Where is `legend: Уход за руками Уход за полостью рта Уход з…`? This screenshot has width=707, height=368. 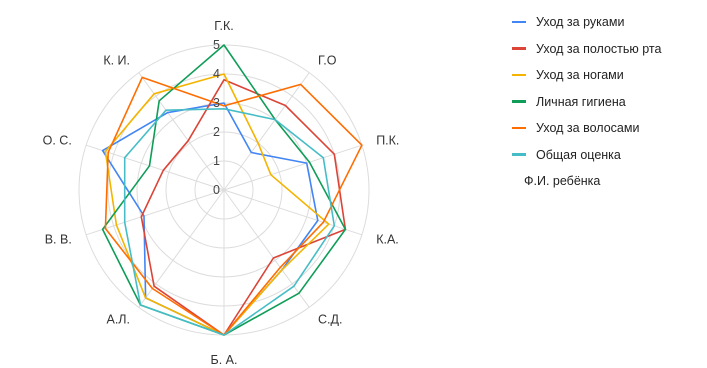
legend: Уход за руками Уход за полостью рта Уход з… is located at coordinates (586, 101).